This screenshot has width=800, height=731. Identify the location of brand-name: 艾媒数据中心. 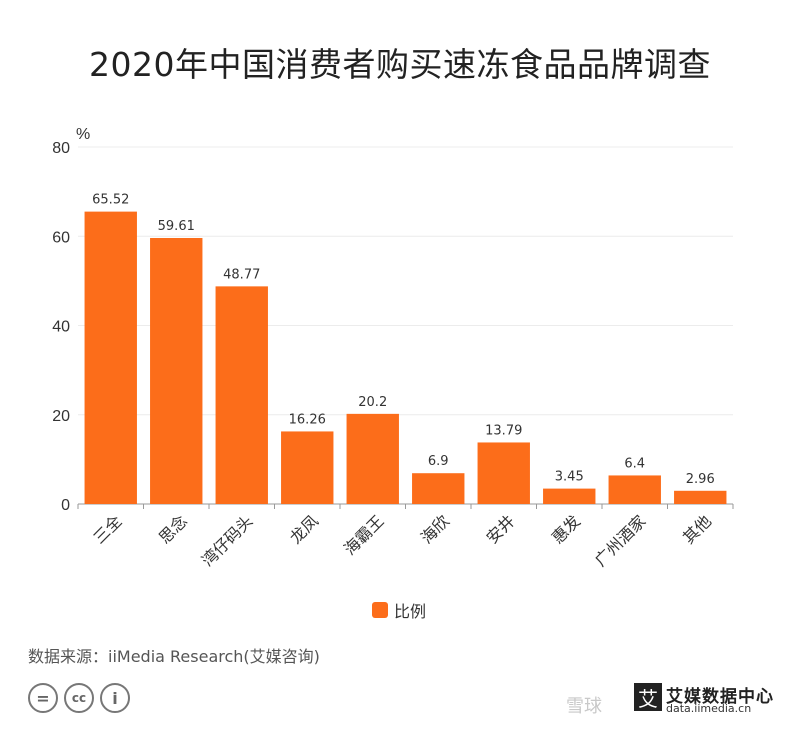
(720, 697).